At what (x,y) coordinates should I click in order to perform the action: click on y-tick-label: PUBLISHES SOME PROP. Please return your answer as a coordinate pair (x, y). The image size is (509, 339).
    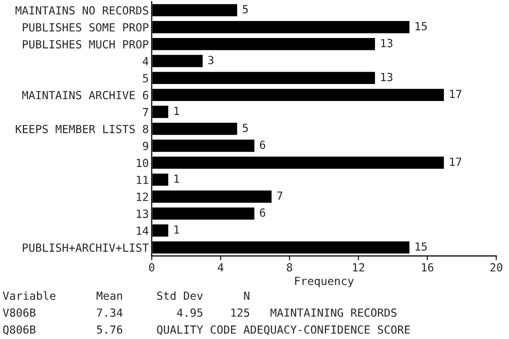
    Looking at the image, I should click on (85, 27).